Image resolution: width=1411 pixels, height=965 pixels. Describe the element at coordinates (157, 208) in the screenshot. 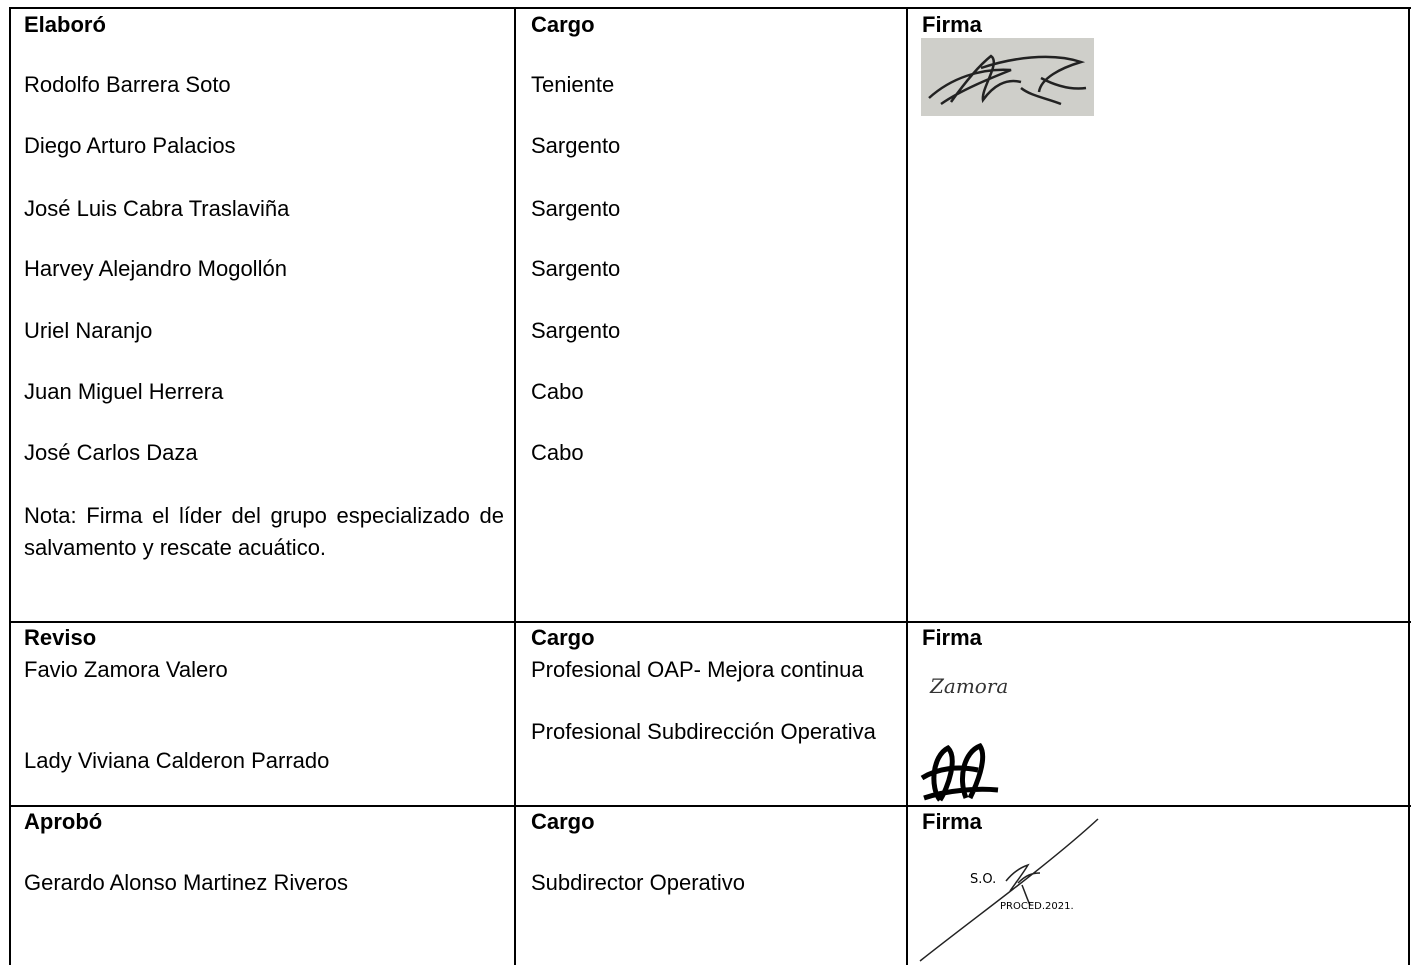

I see `name-cell: José Luis Cabra Traslaviña` at that location.